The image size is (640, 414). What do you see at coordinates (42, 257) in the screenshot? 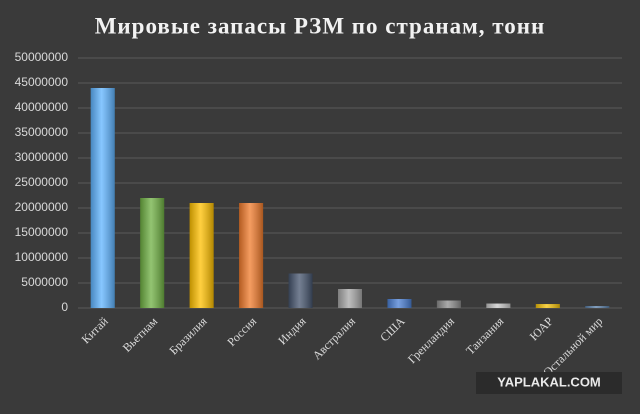
I see `y-tick-label: 10000000` at bounding box center [42, 257].